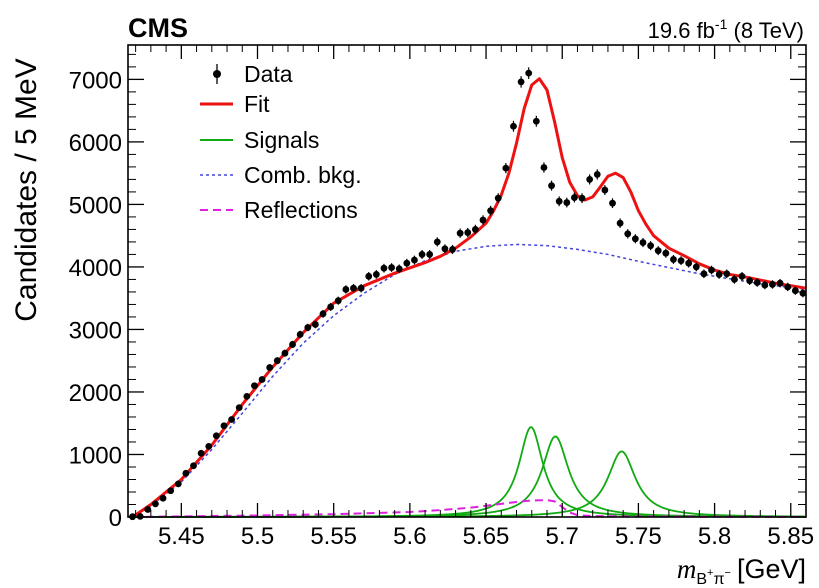 This screenshot has width=819, height=588. What do you see at coordinates (741, 571) in the screenshot?
I see `x-axis-label: mB+π− [GeV]` at bounding box center [741, 571].